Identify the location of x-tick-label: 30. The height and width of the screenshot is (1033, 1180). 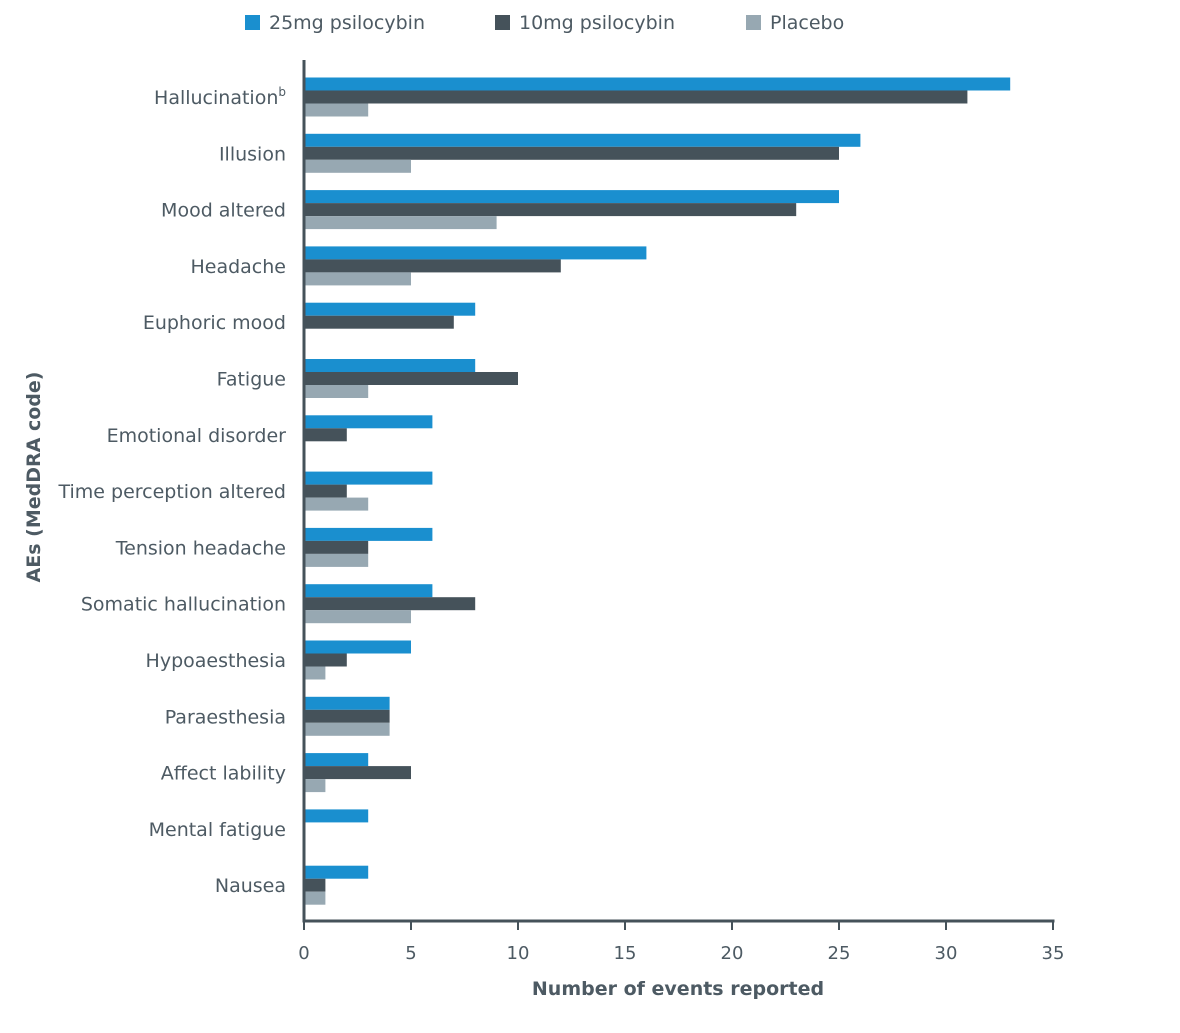
(946, 953).